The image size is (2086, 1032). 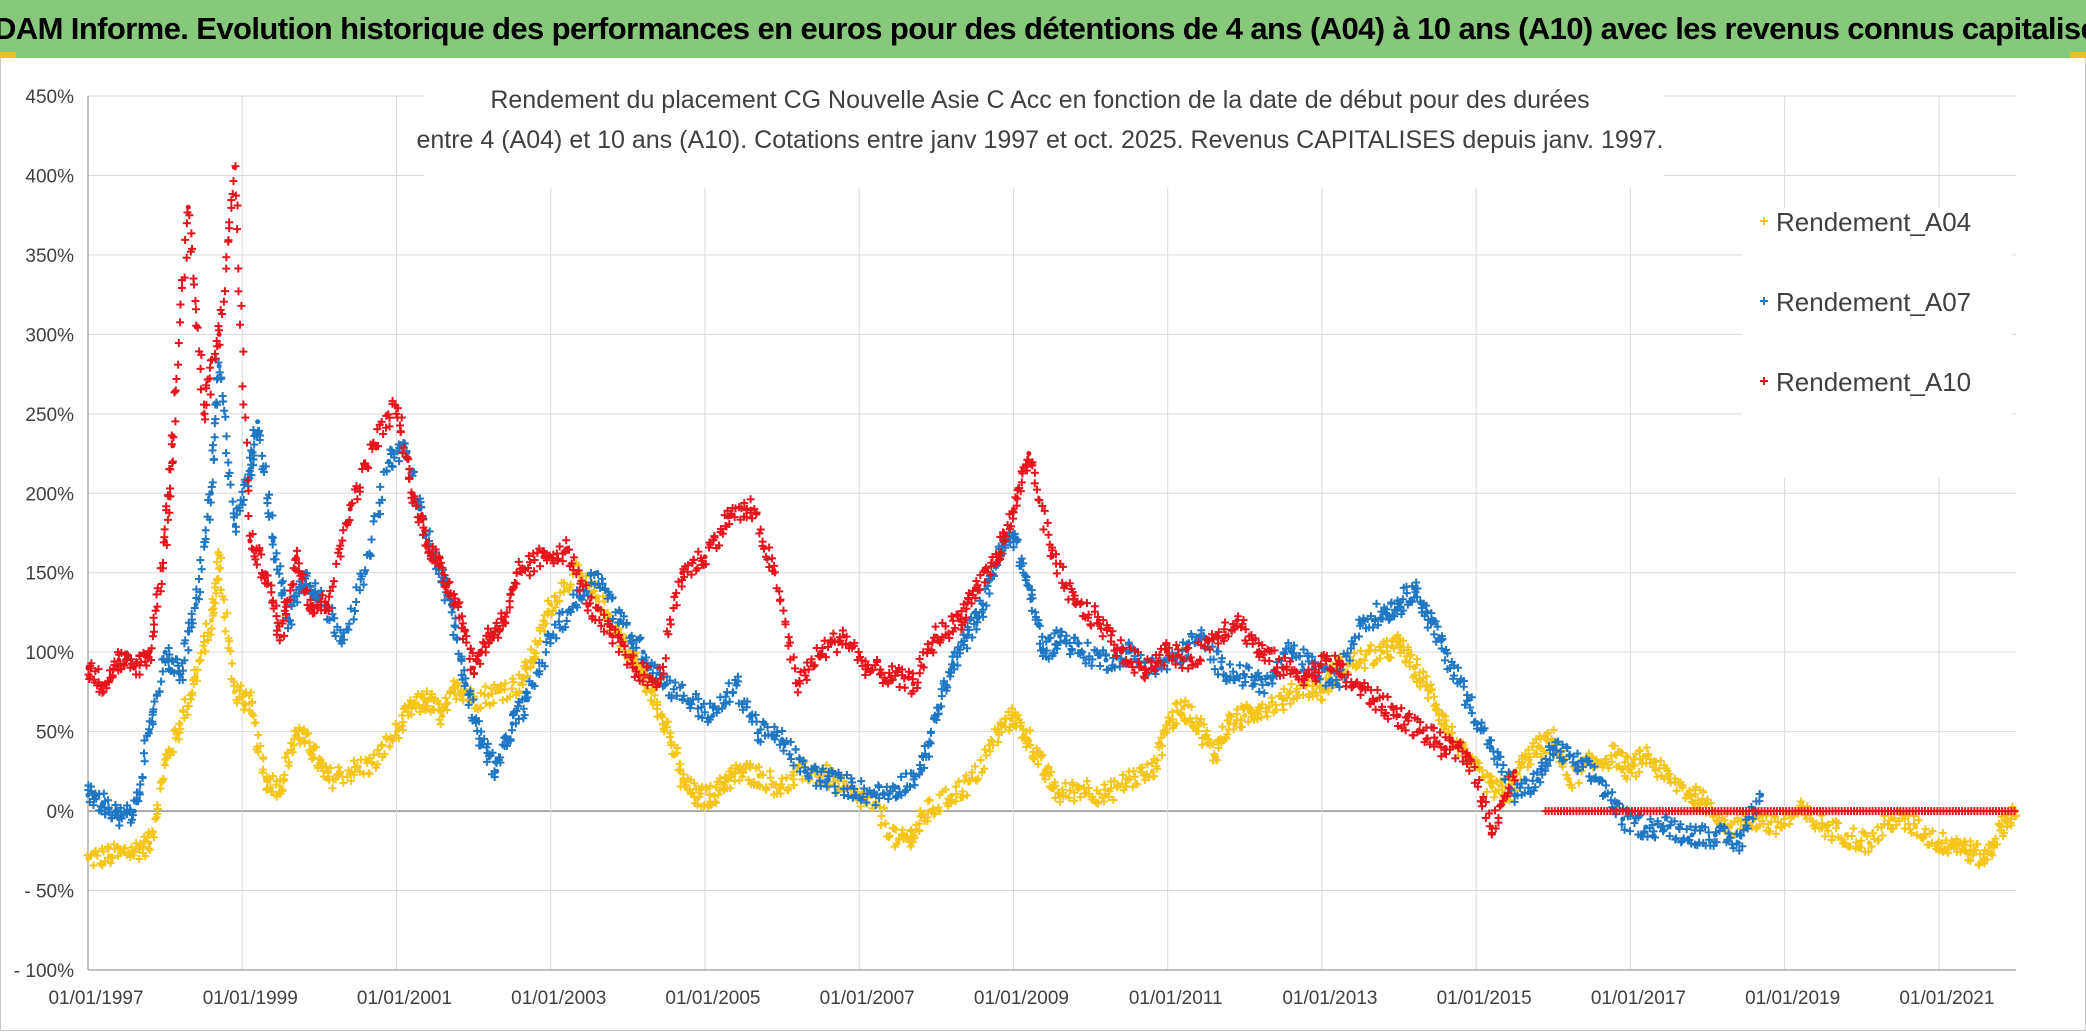 What do you see at coordinates (1484, 998) in the screenshot?
I see `x-tick-label: 01/01/2015` at bounding box center [1484, 998].